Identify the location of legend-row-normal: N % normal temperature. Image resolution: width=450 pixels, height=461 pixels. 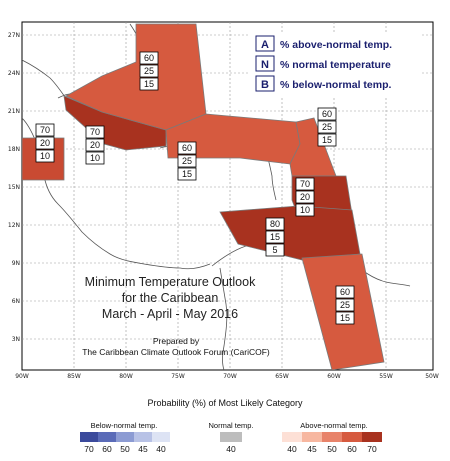
(323, 63).